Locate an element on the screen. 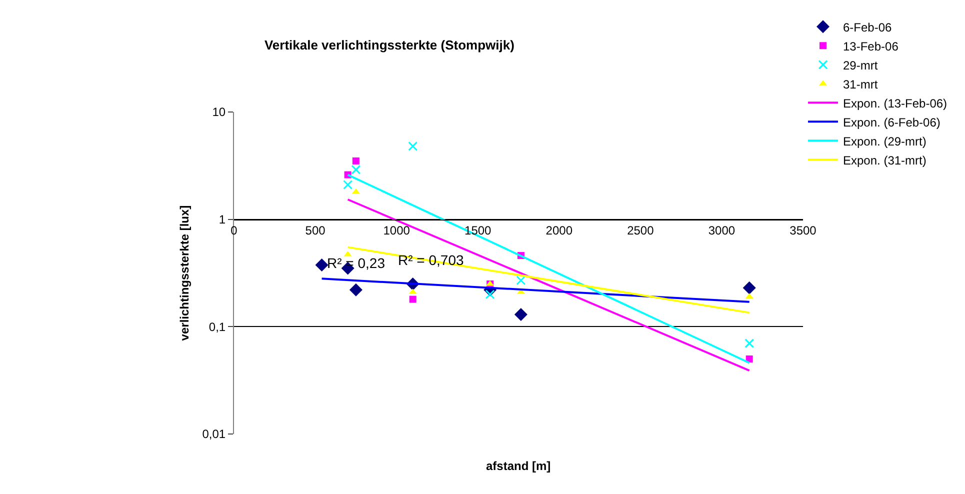 The image size is (965, 494). legend-label: 29-mrt is located at coordinates (860, 65).